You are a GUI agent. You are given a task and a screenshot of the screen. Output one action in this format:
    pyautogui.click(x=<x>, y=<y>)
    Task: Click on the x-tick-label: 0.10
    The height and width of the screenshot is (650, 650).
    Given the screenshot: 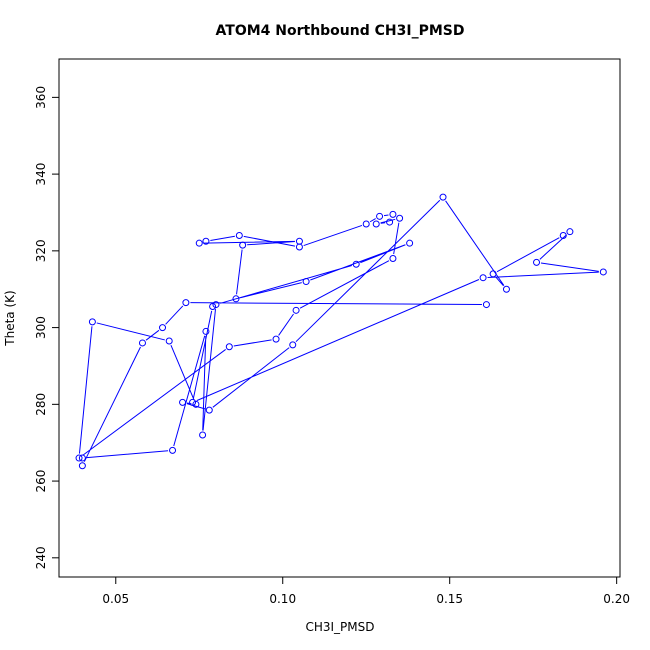 What is the action you would take?
    pyautogui.click(x=282, y=599)
    